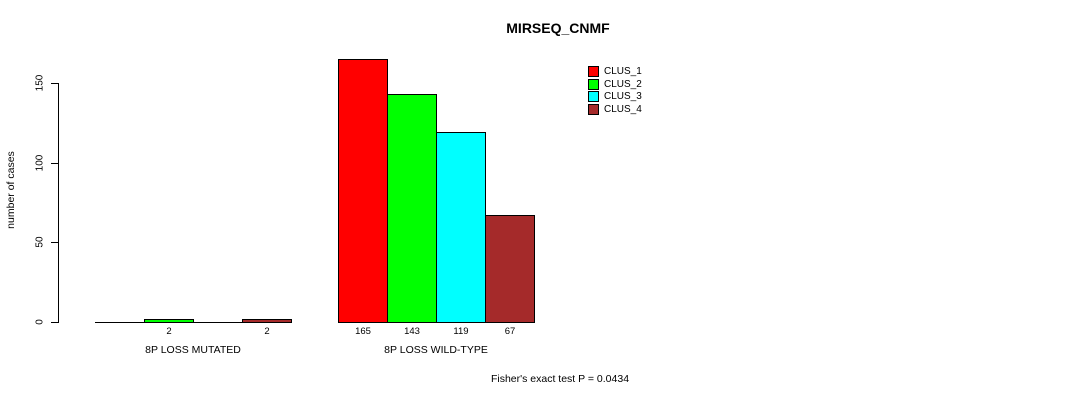  I want to click on bar-clus_4-group1, so click(267, 321).